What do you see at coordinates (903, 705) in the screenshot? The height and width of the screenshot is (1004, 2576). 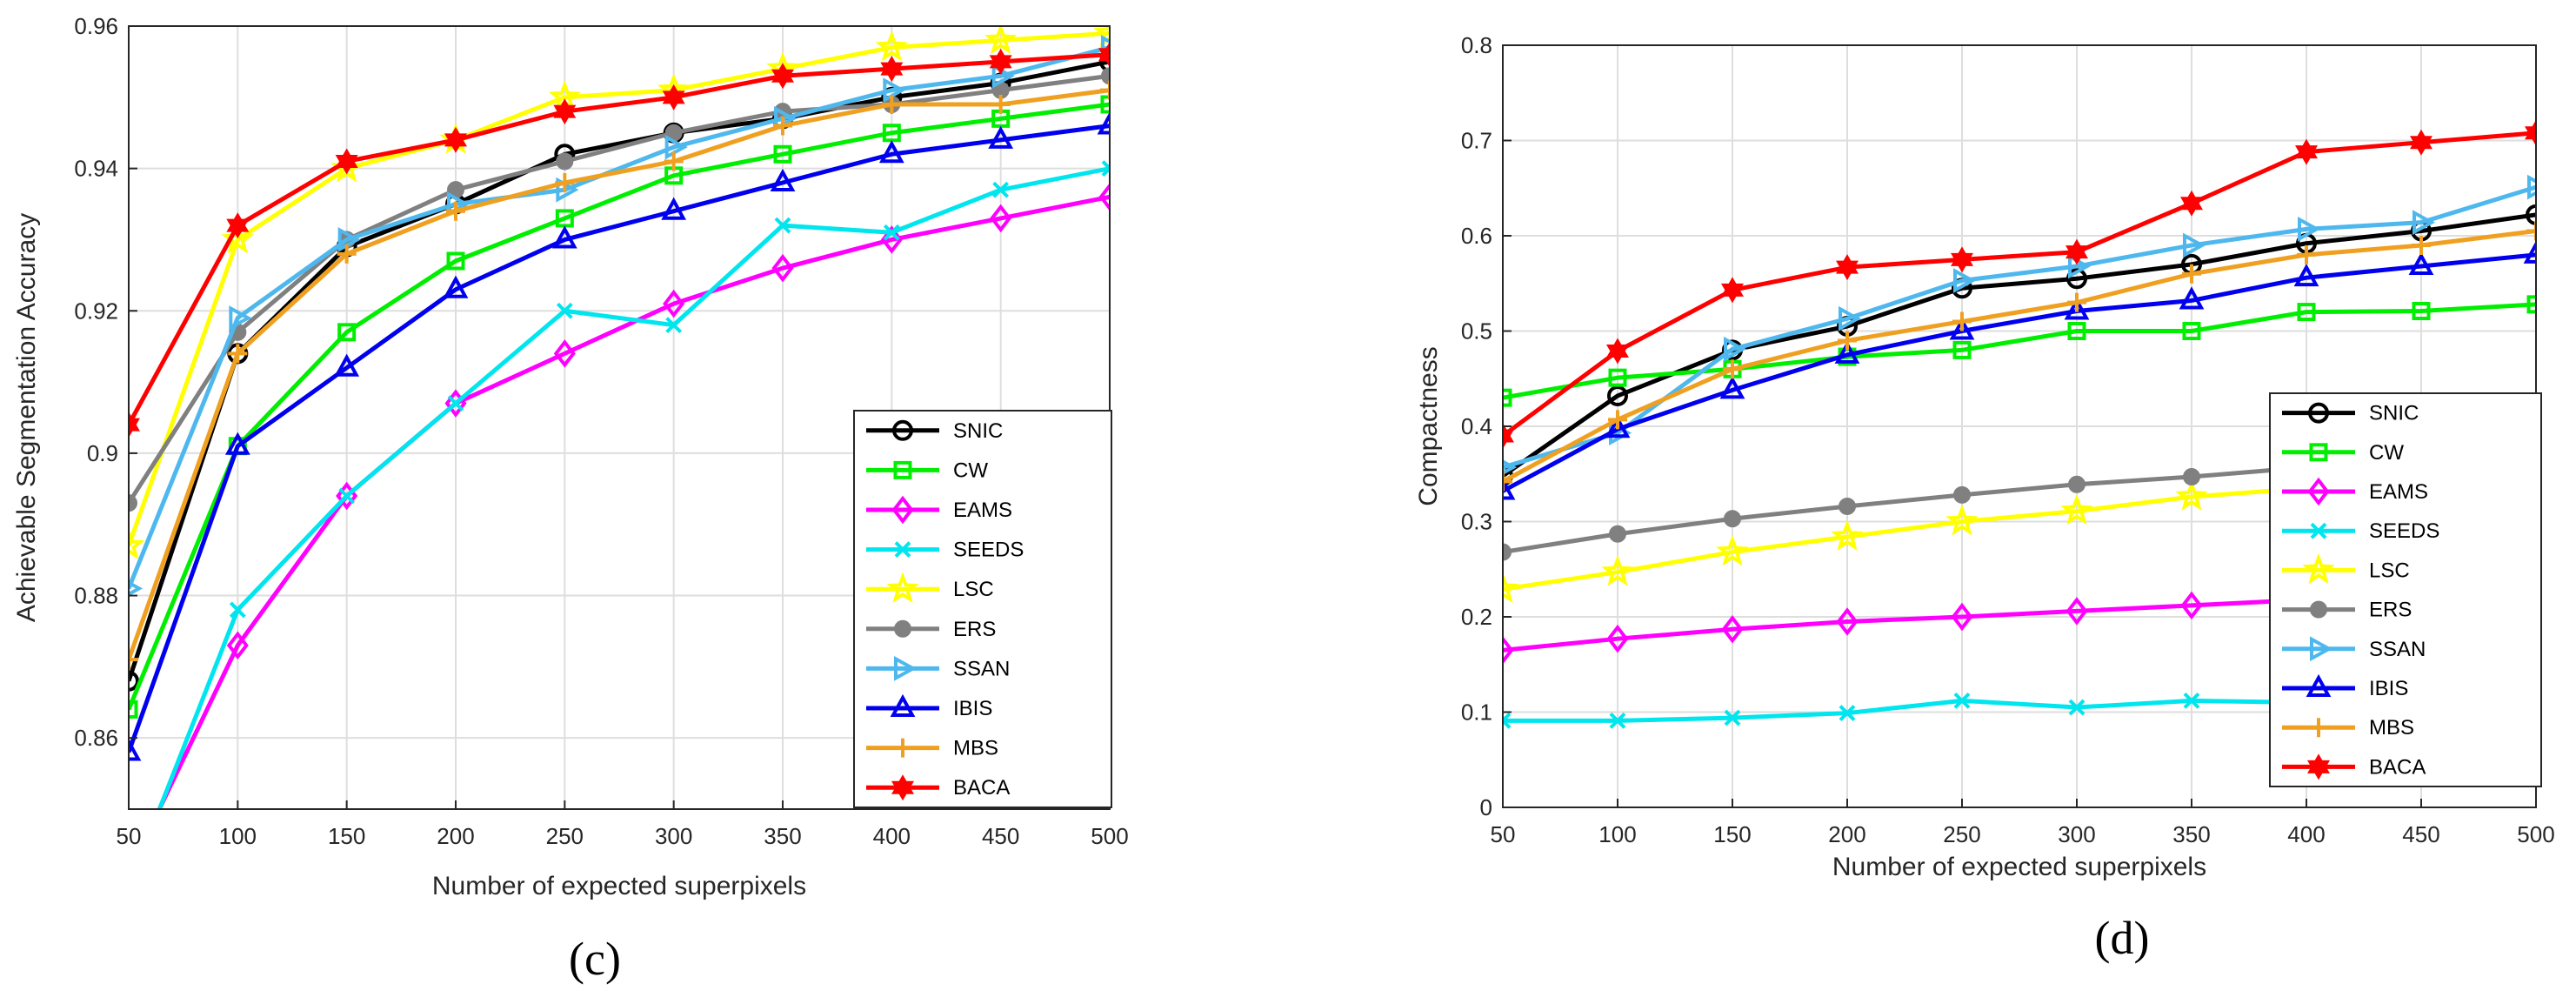 I see `legend-marker-ibis` at bounding box center [903, 705].